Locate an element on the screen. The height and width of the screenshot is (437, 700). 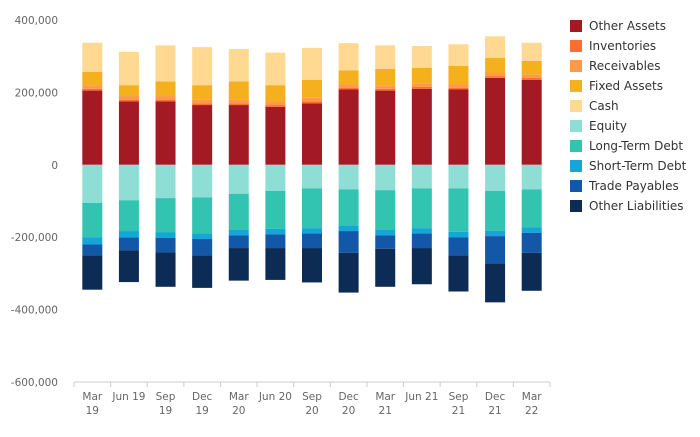
x-tick-label: Dec 21 is located at coordinates (495, 404).